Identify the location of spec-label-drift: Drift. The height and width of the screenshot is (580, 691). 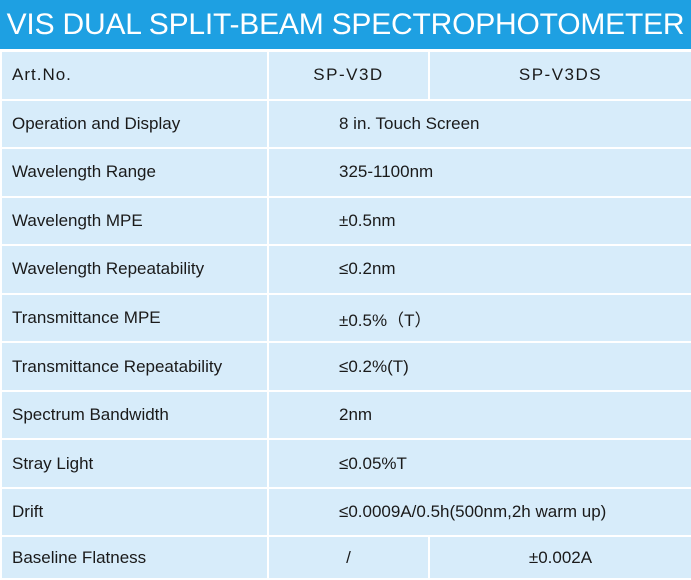
(134, 512).